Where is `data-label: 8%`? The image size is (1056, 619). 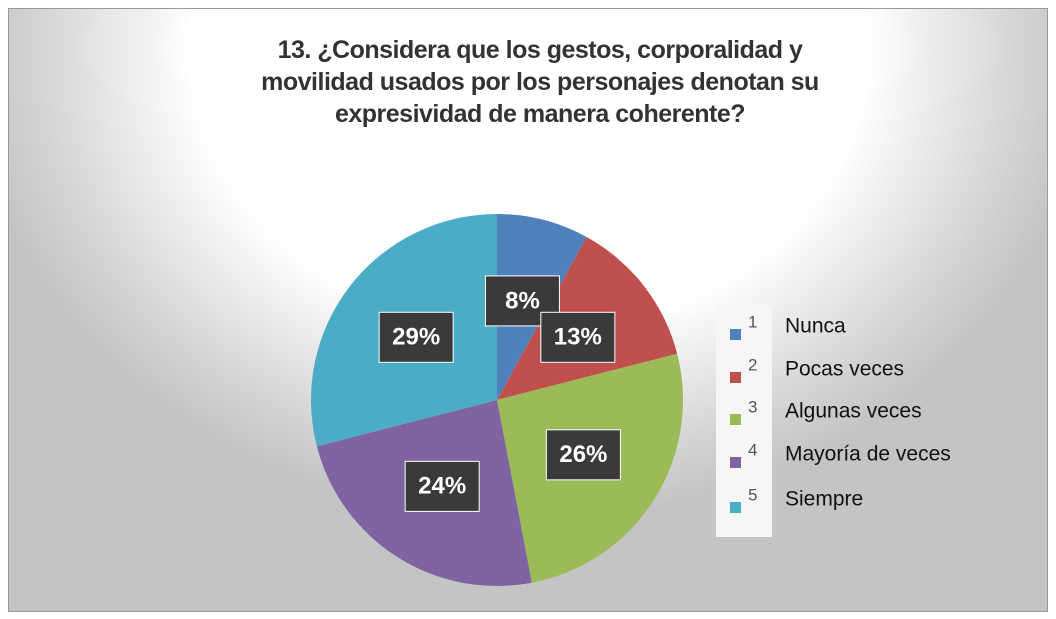
data-label: 8% is located at coordinates (522, 300).